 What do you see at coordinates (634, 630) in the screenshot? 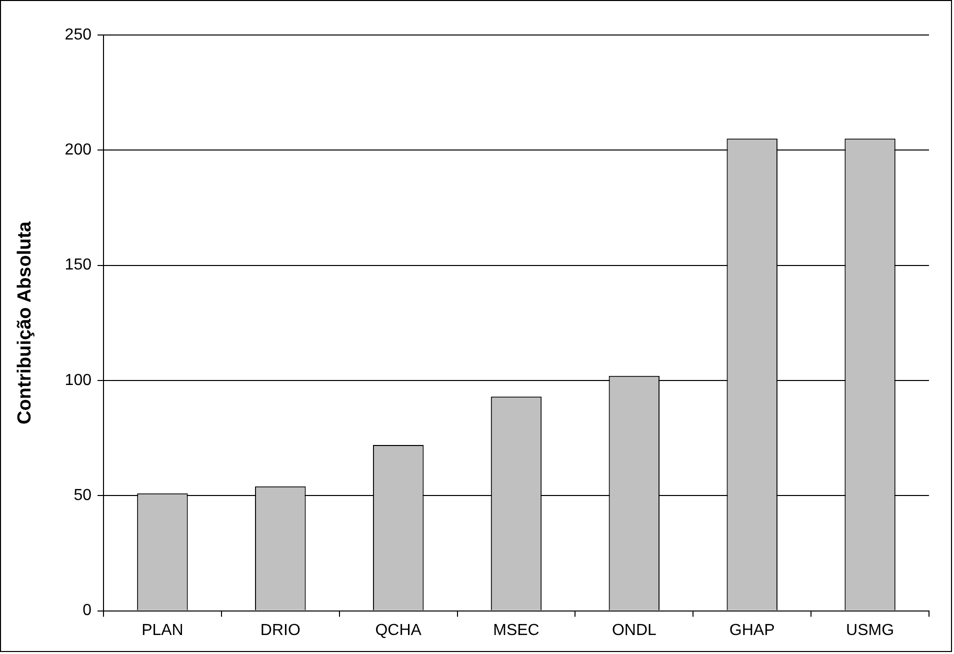
I see `x-tick-label: ONDL` at bounding box center [634, 630].